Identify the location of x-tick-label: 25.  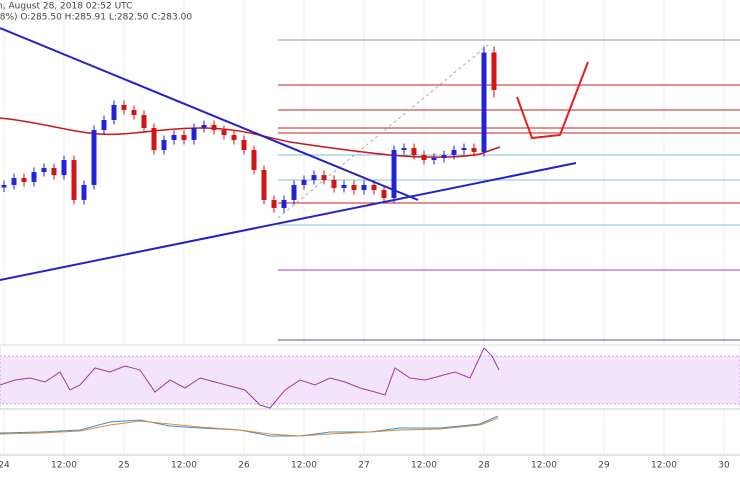
(123, 466).